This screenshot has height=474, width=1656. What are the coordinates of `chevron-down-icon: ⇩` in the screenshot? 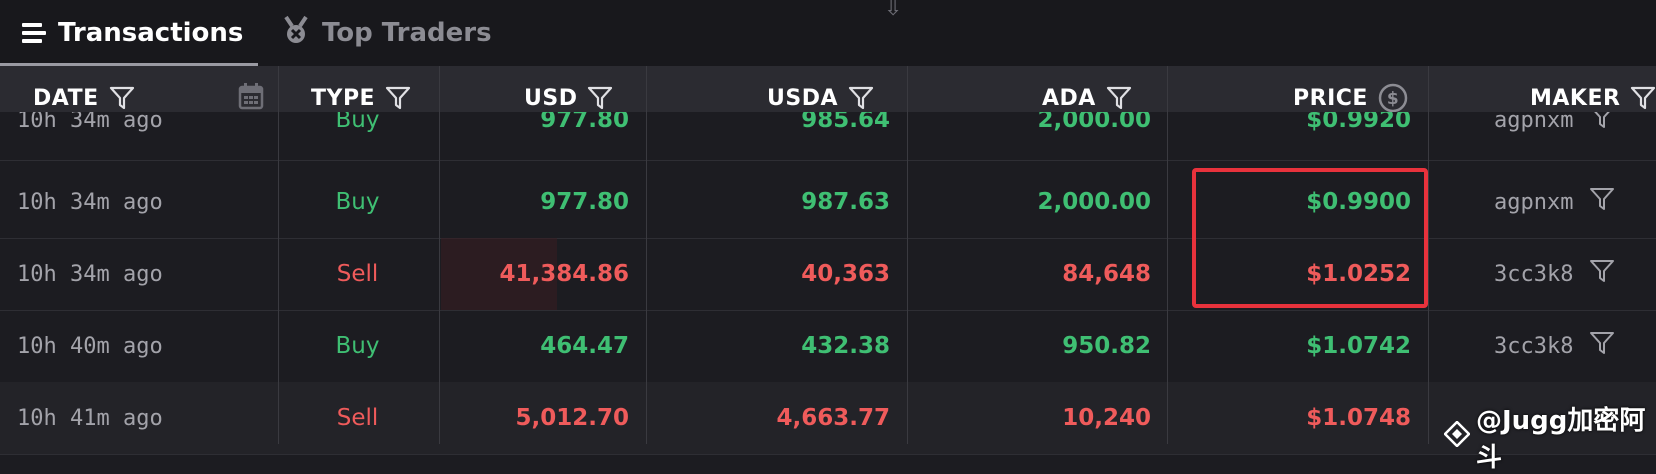 It's located at (893, 10).